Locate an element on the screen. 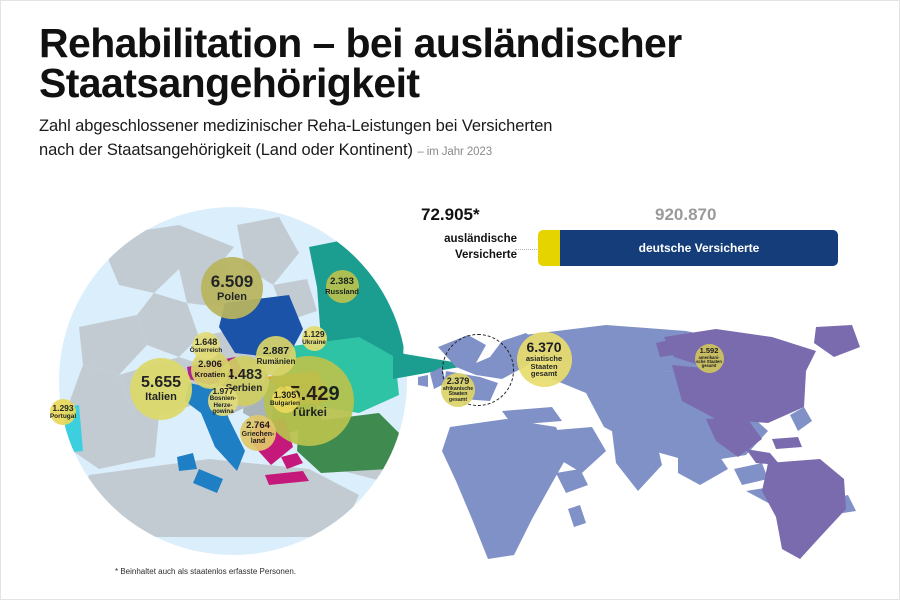  bubble-label: Russland is located at coordinates (342, 291).